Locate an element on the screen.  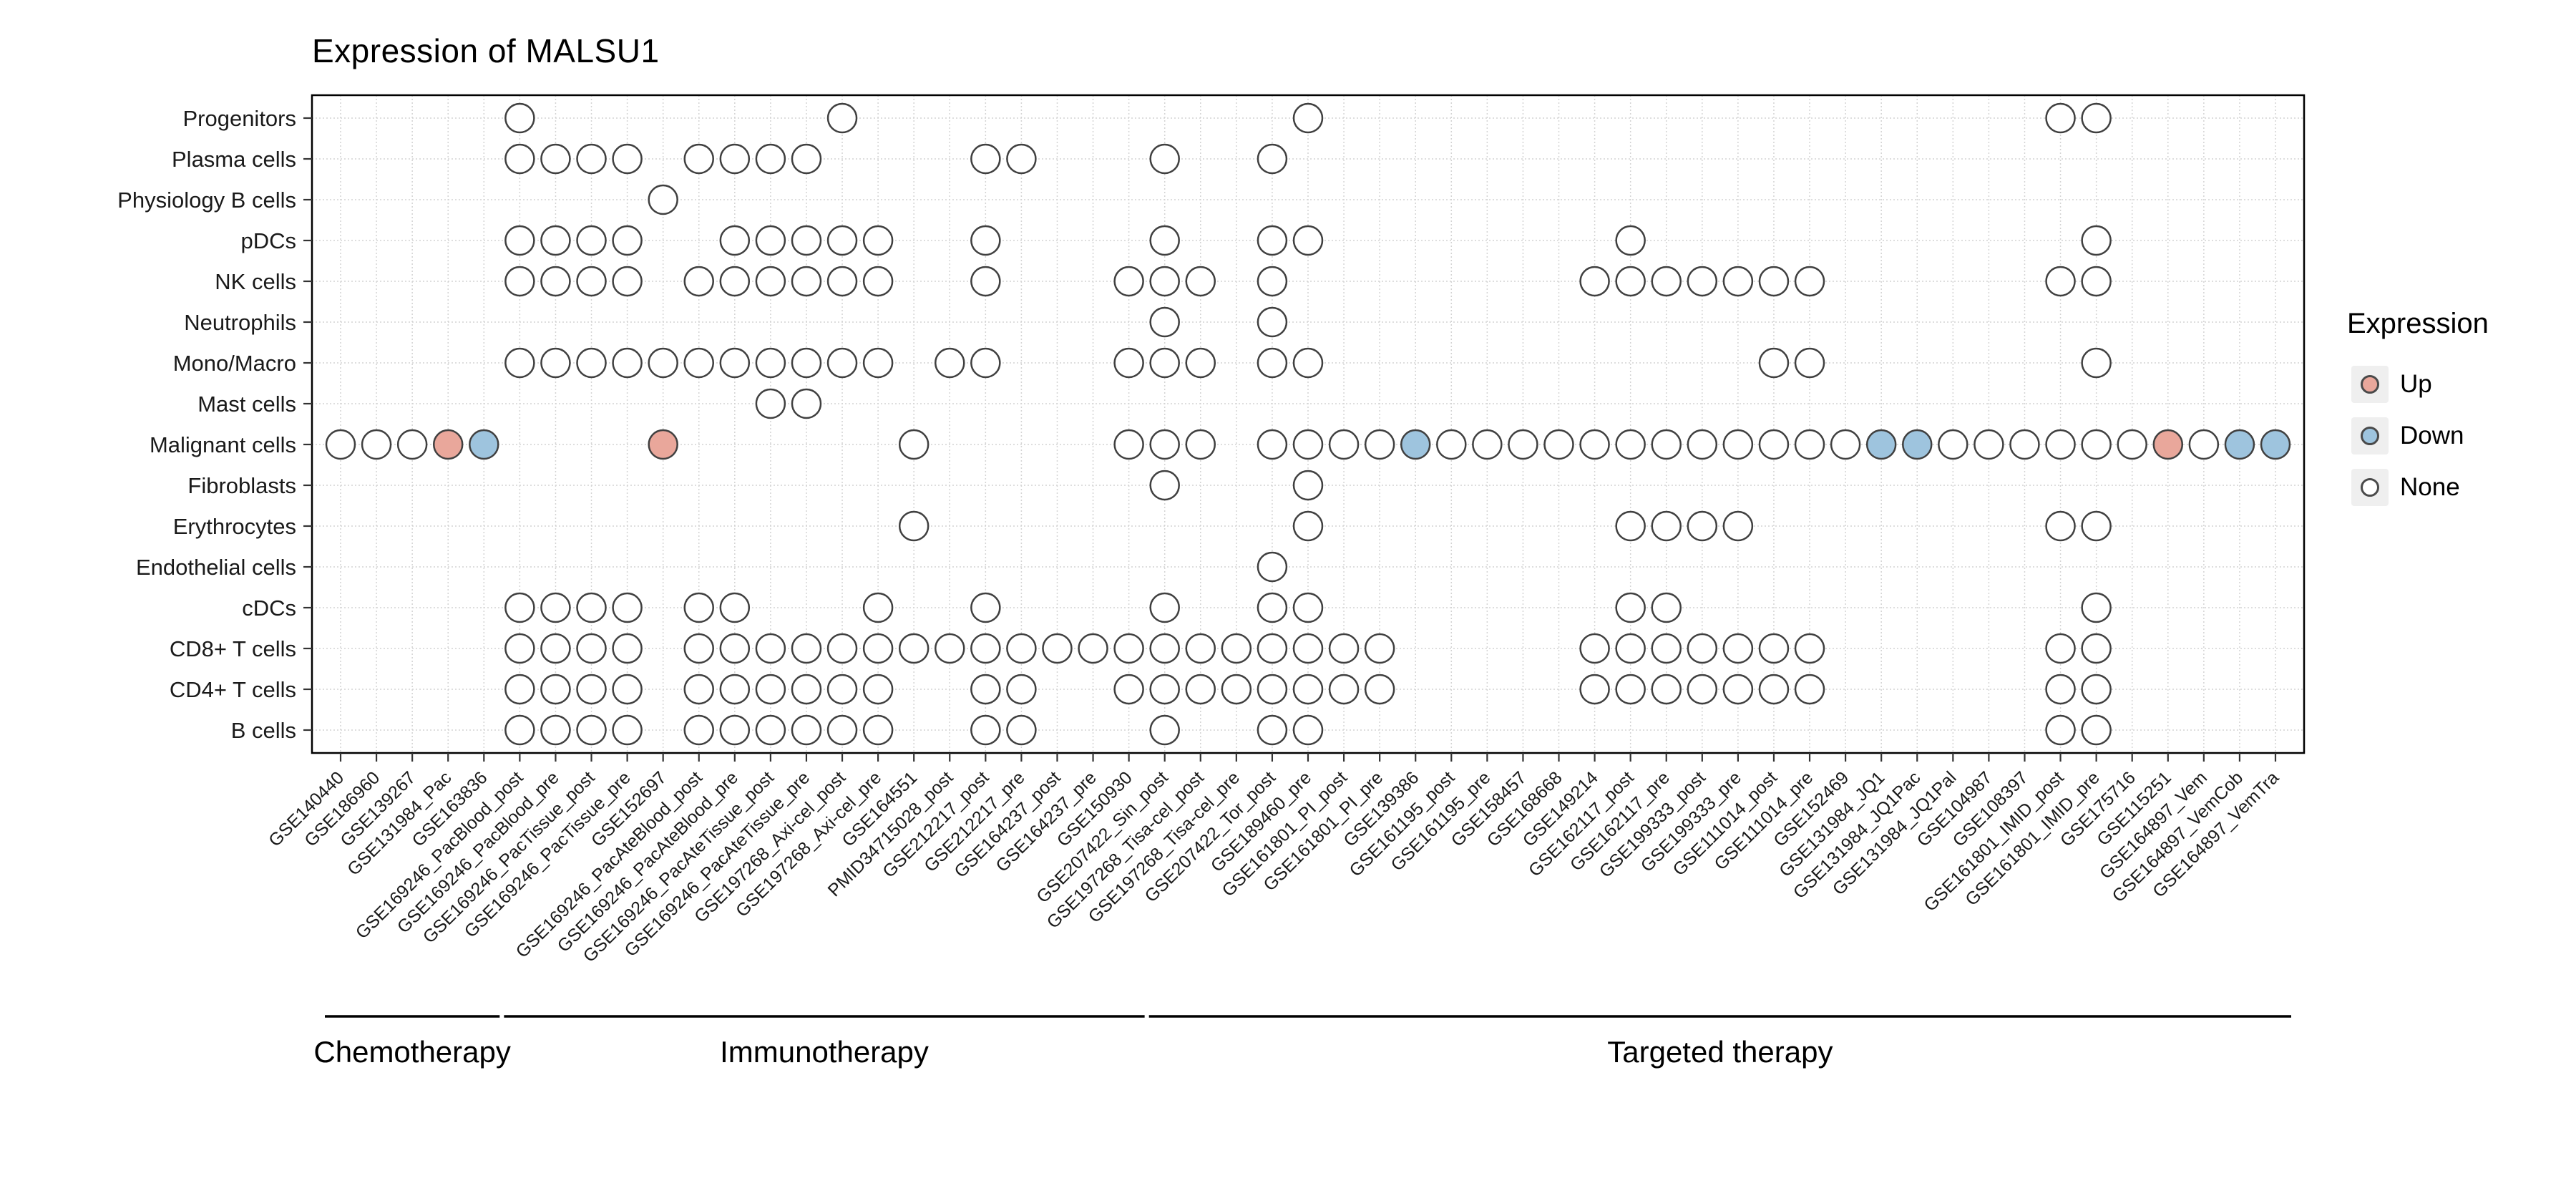
legend-key-down is located at coordinates (2370, 436).